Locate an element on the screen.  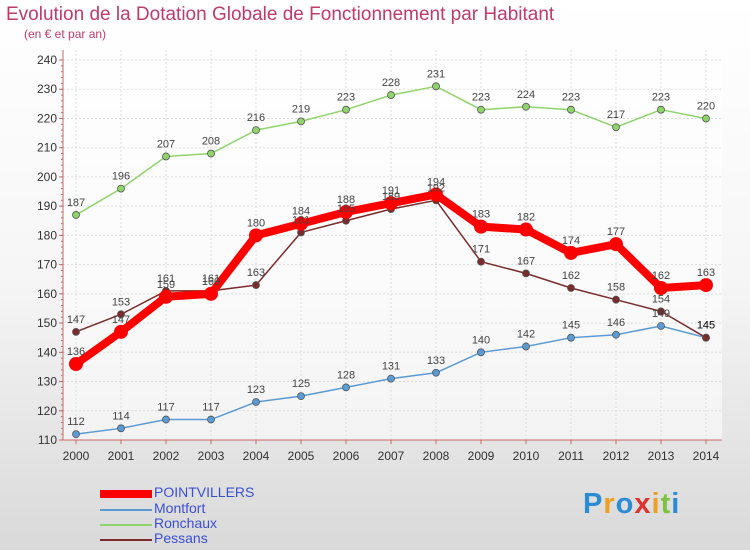
data-label-ronchaux: 231 is located at coordinates (436, 74).